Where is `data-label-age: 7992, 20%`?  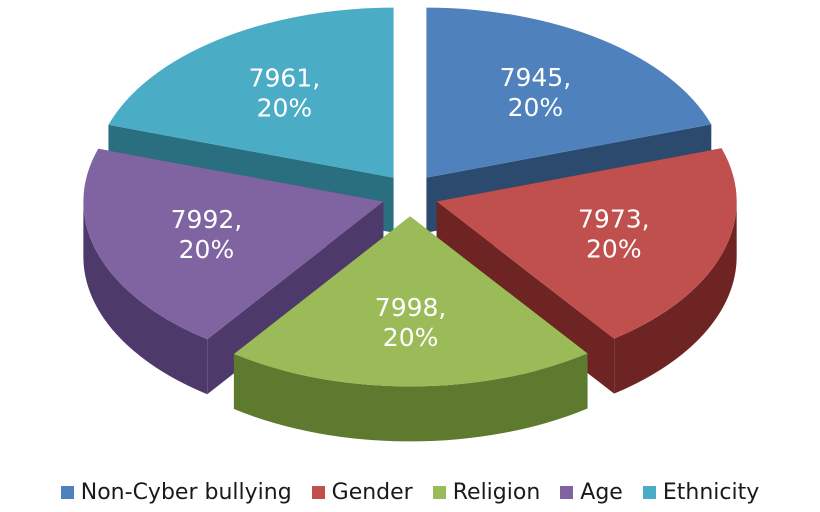 data-label-age: 7992, 20% is located at coordinates (207, 234).